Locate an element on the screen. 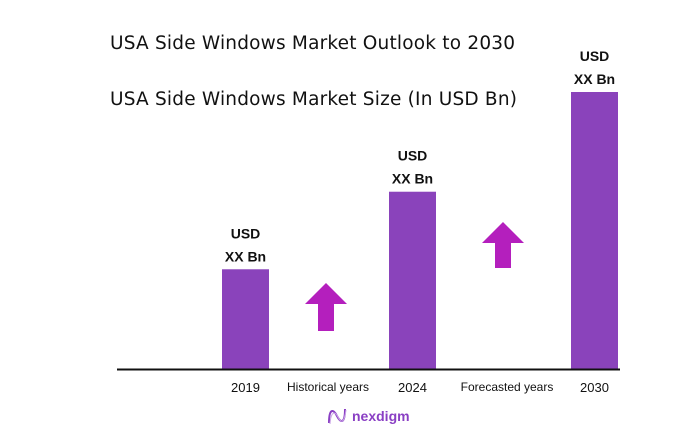 Image resolution: width=699 pixels, height=445 pixels. bar-2024 is located at coordinates (412, 280).